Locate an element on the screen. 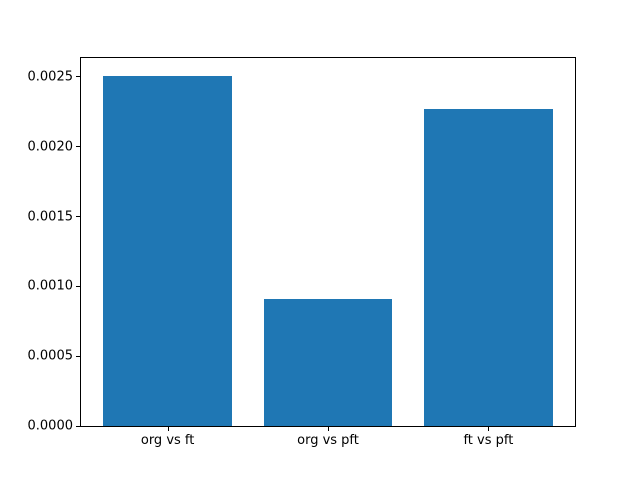 The height and width of the screenshot is (480, 640). bar-org-vs-pft is located at coordinates (328, 362).